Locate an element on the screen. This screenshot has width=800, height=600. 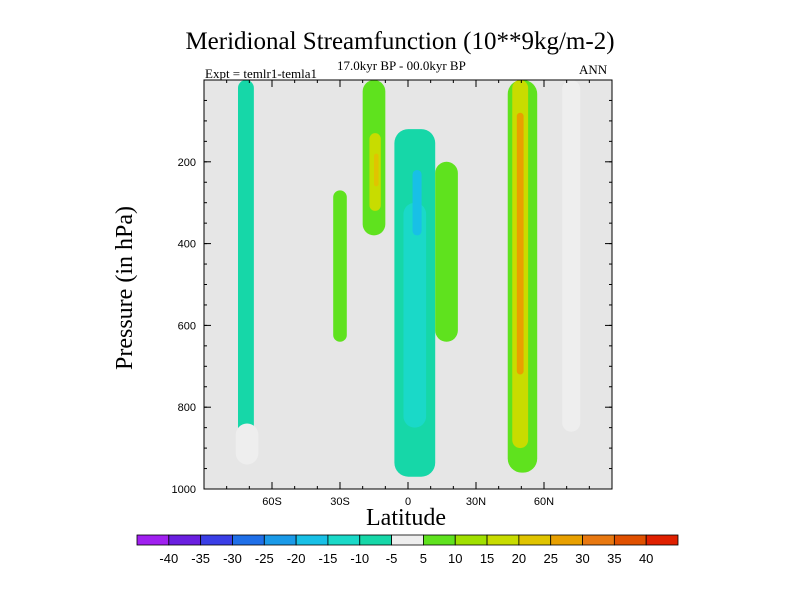
season-label: ANN is located at coordinates (593, 69).